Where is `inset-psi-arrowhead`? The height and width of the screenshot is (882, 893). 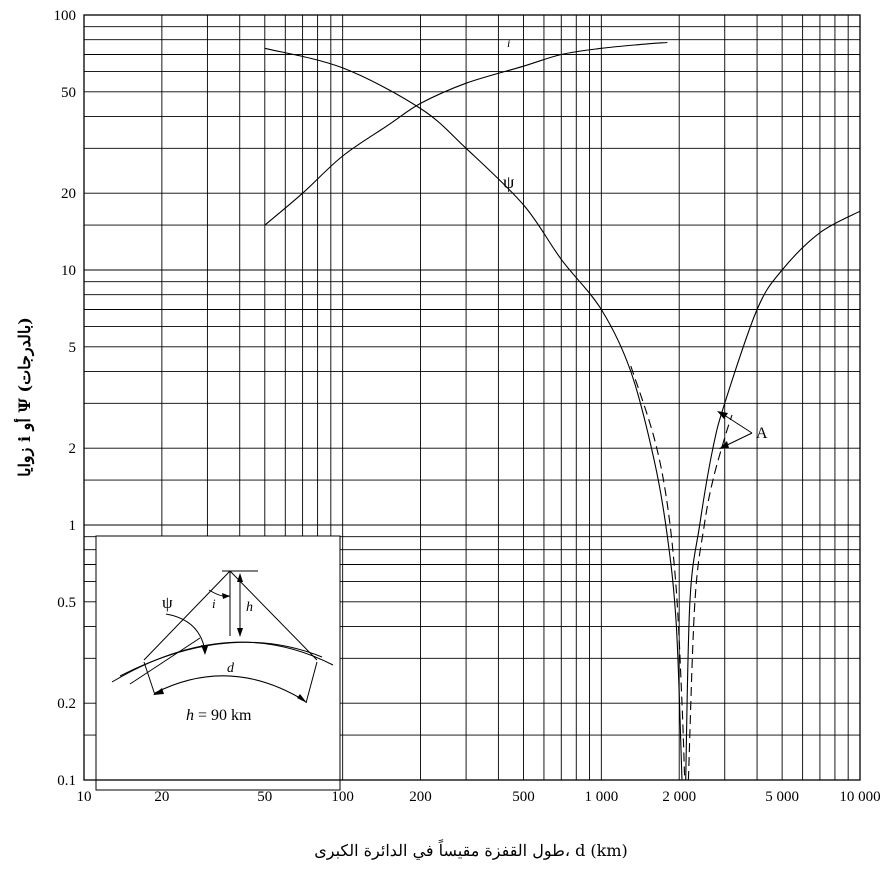 inset-psi-arrowhead is located at coordinates (204, 650).